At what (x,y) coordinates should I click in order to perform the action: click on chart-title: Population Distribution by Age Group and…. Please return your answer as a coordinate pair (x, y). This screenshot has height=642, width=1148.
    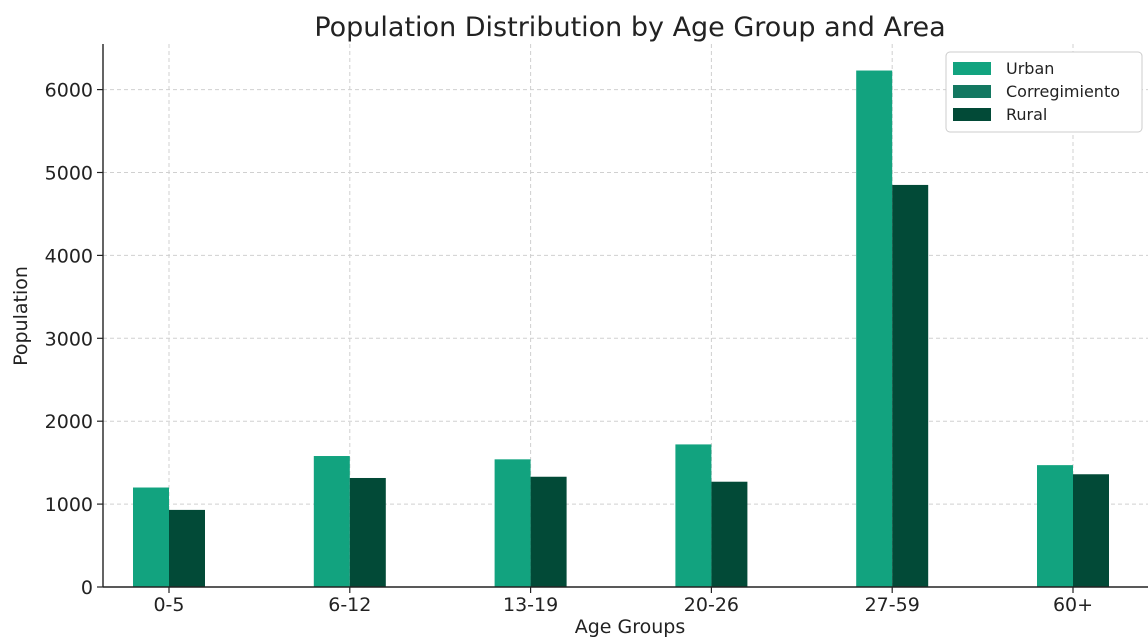
    Looking at the image, I should click on (629, 27).